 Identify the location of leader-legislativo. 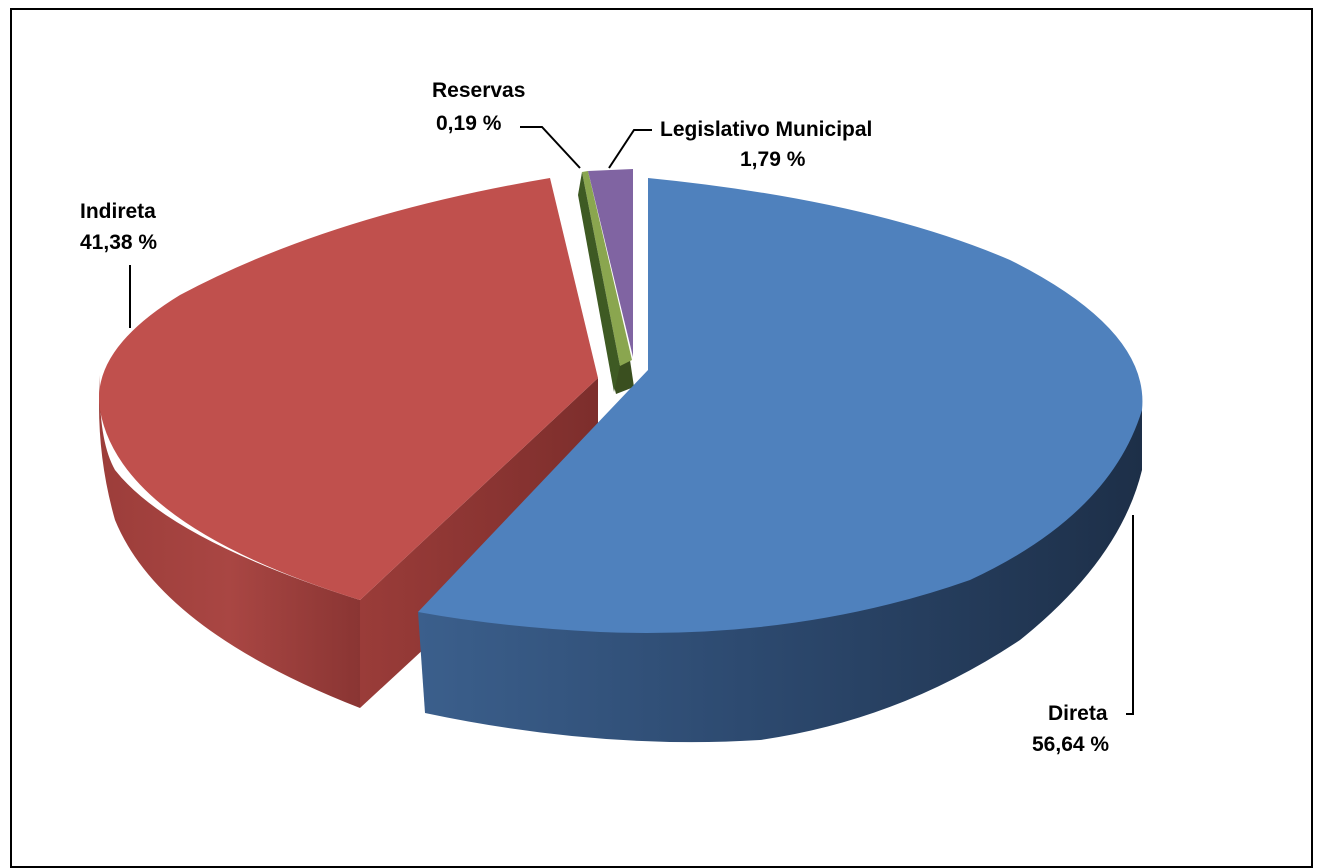
(630, 149).